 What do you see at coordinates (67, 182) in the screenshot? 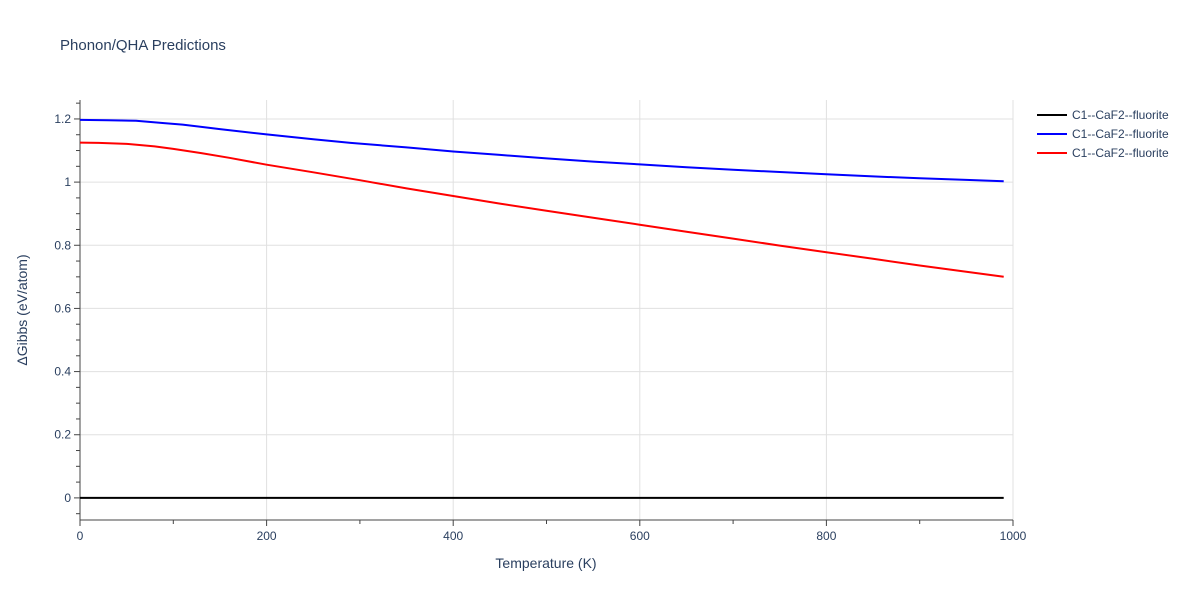
I see `y-tick-label: 1` at bounding box center [67, 182].